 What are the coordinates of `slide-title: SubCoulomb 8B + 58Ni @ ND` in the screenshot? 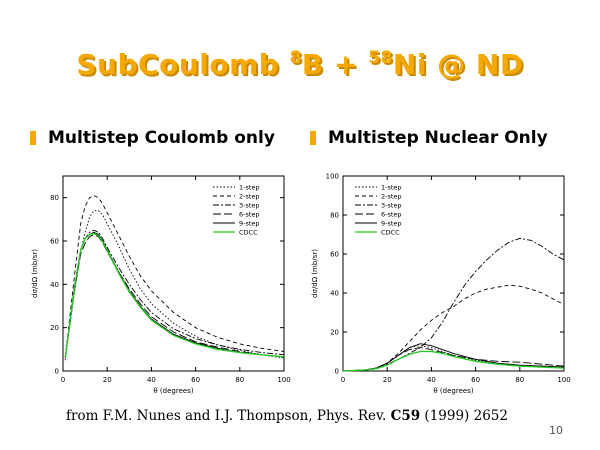 It's located at (300, 64).